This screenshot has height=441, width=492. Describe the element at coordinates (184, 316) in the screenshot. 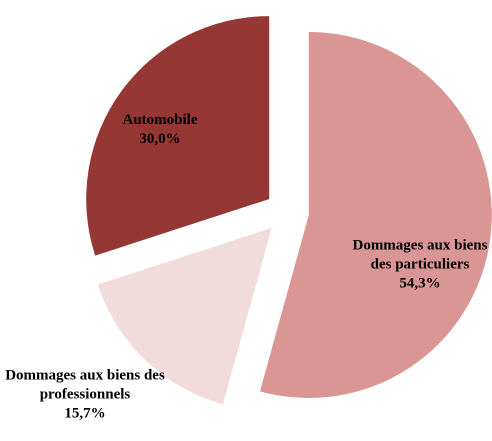

I see `pie-slice` at that location.